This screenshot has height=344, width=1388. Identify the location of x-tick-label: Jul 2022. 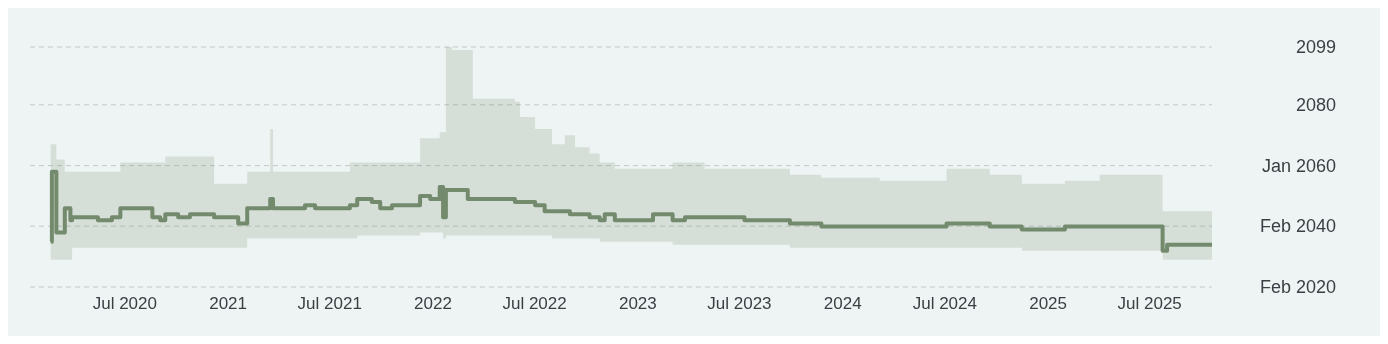
(534, 303).